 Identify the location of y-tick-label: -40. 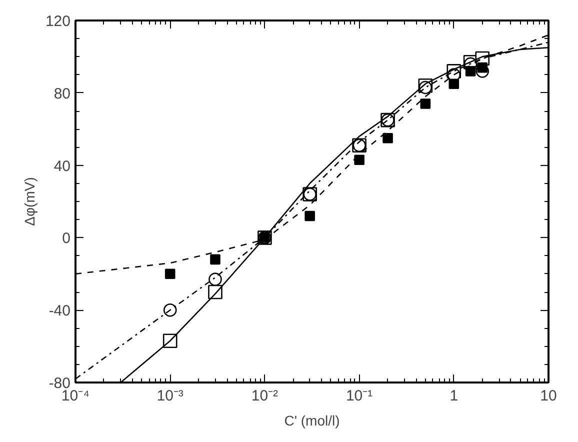
(59, 311).